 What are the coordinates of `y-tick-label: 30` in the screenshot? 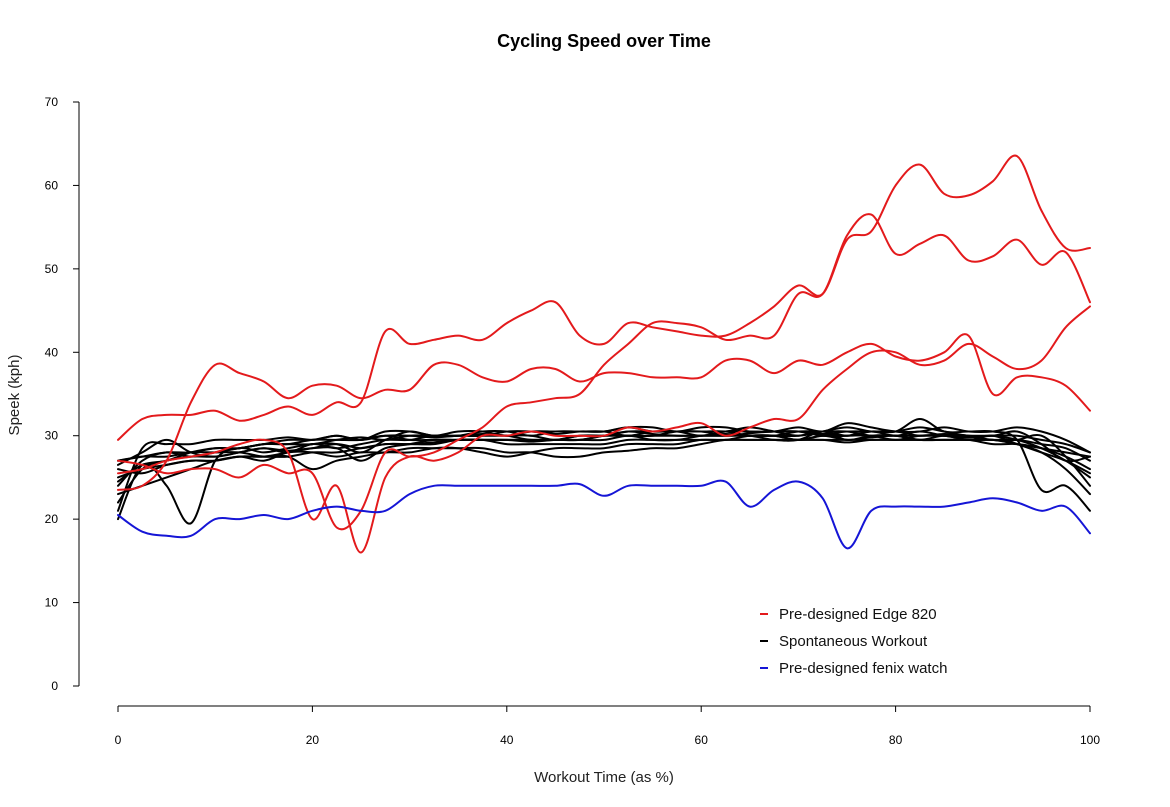 It's located at (52, 436).